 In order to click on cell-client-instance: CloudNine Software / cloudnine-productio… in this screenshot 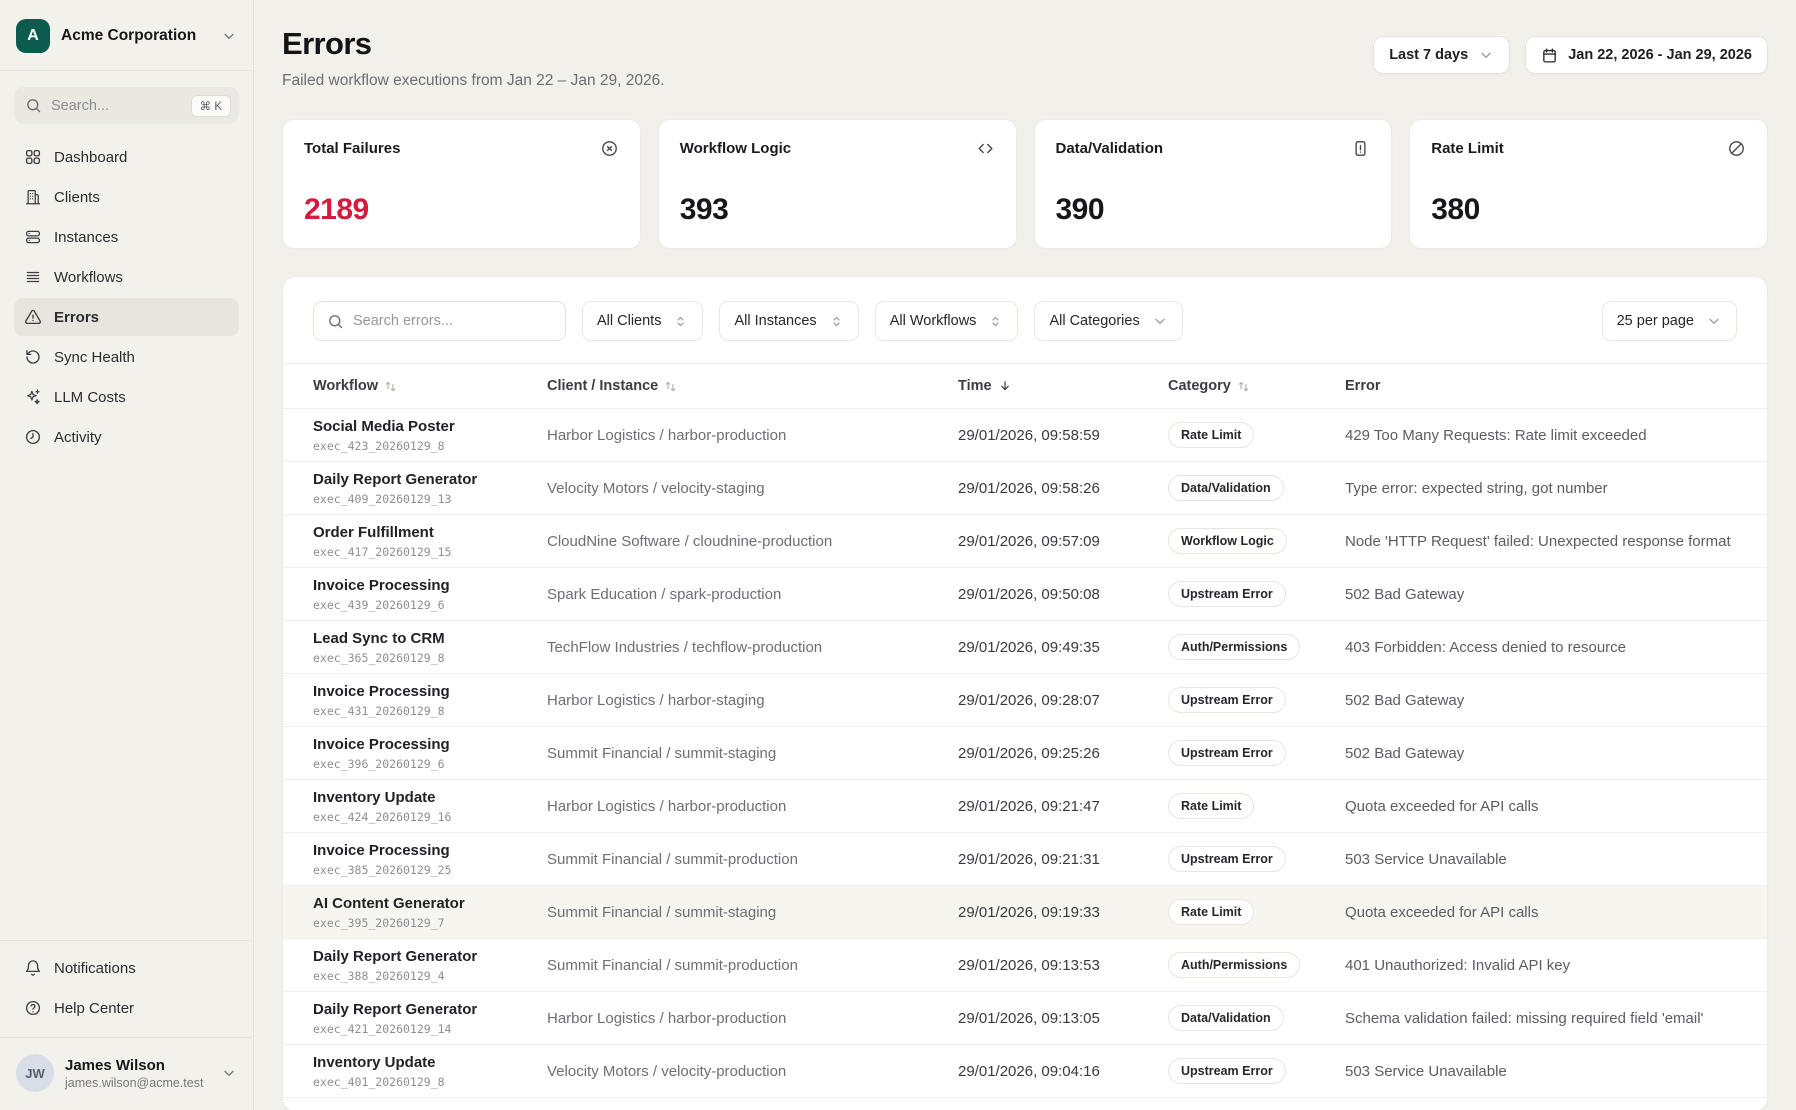, I will do `click(752, 541)`.